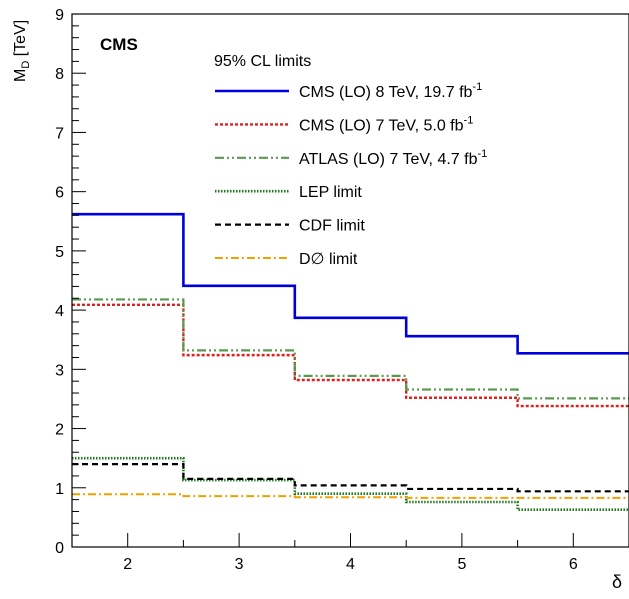 This screenshot has width=629, height=599. What do you see at coordinates (59, 311) in the screenshot?
I see `y-tick-label: 4` at bounding box center [59, 311].